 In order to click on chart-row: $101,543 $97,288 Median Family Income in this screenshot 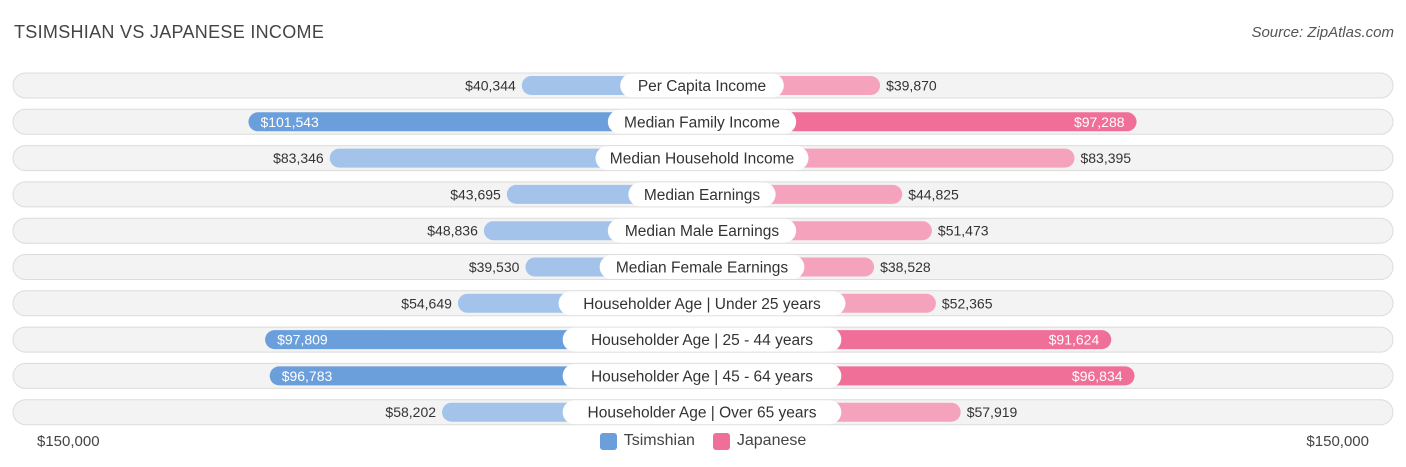, I will do `click(703, 121)`.